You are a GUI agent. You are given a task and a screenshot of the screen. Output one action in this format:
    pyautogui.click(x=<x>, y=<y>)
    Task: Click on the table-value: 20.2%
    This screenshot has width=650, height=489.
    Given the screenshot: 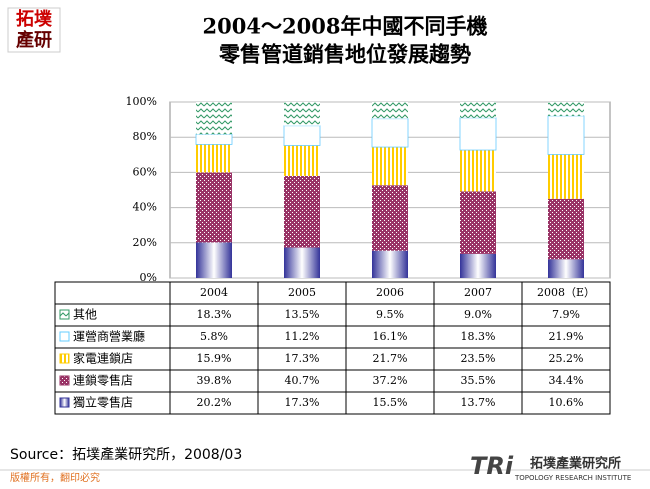 What is the action you would take?
    pyautogui.click(x=214, y=402)
    